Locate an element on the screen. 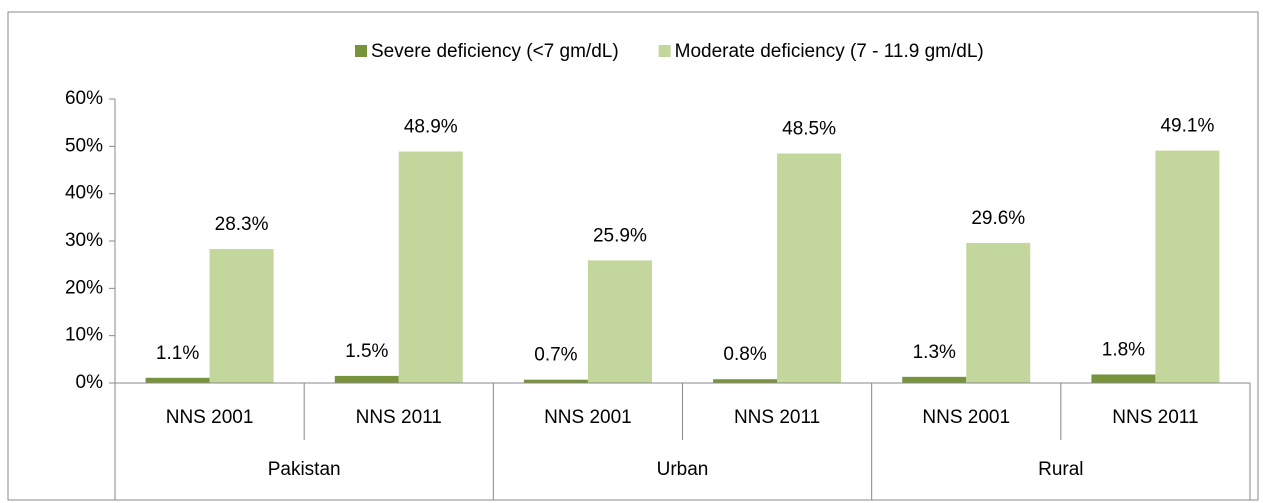 This screenshot has width=1263, height=503. group-label: Pakistan is located at coordinates (304, 469).